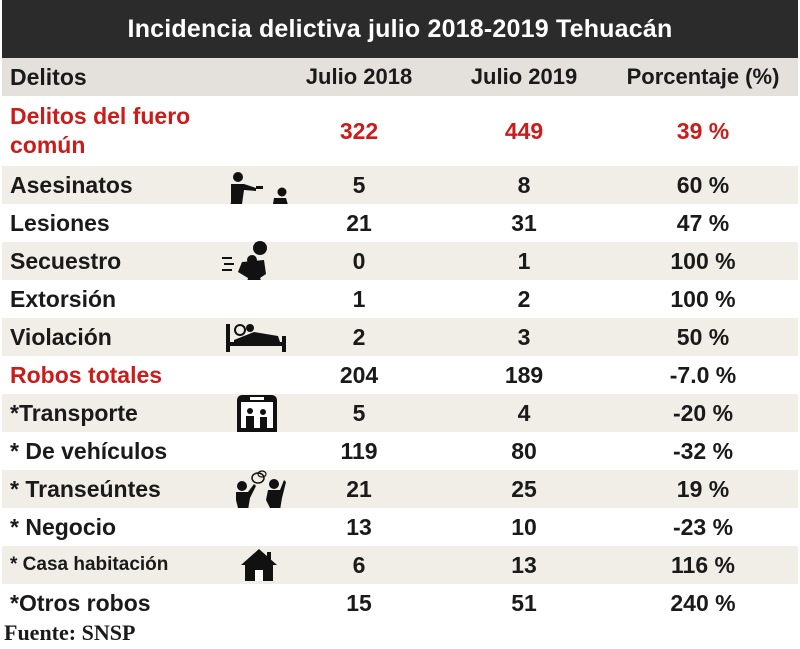 This screenshot has height=649, width=800. Describe the element at coordinates (703, 222) in the screenshot. I see `row-percentage: 47 %` at that location.